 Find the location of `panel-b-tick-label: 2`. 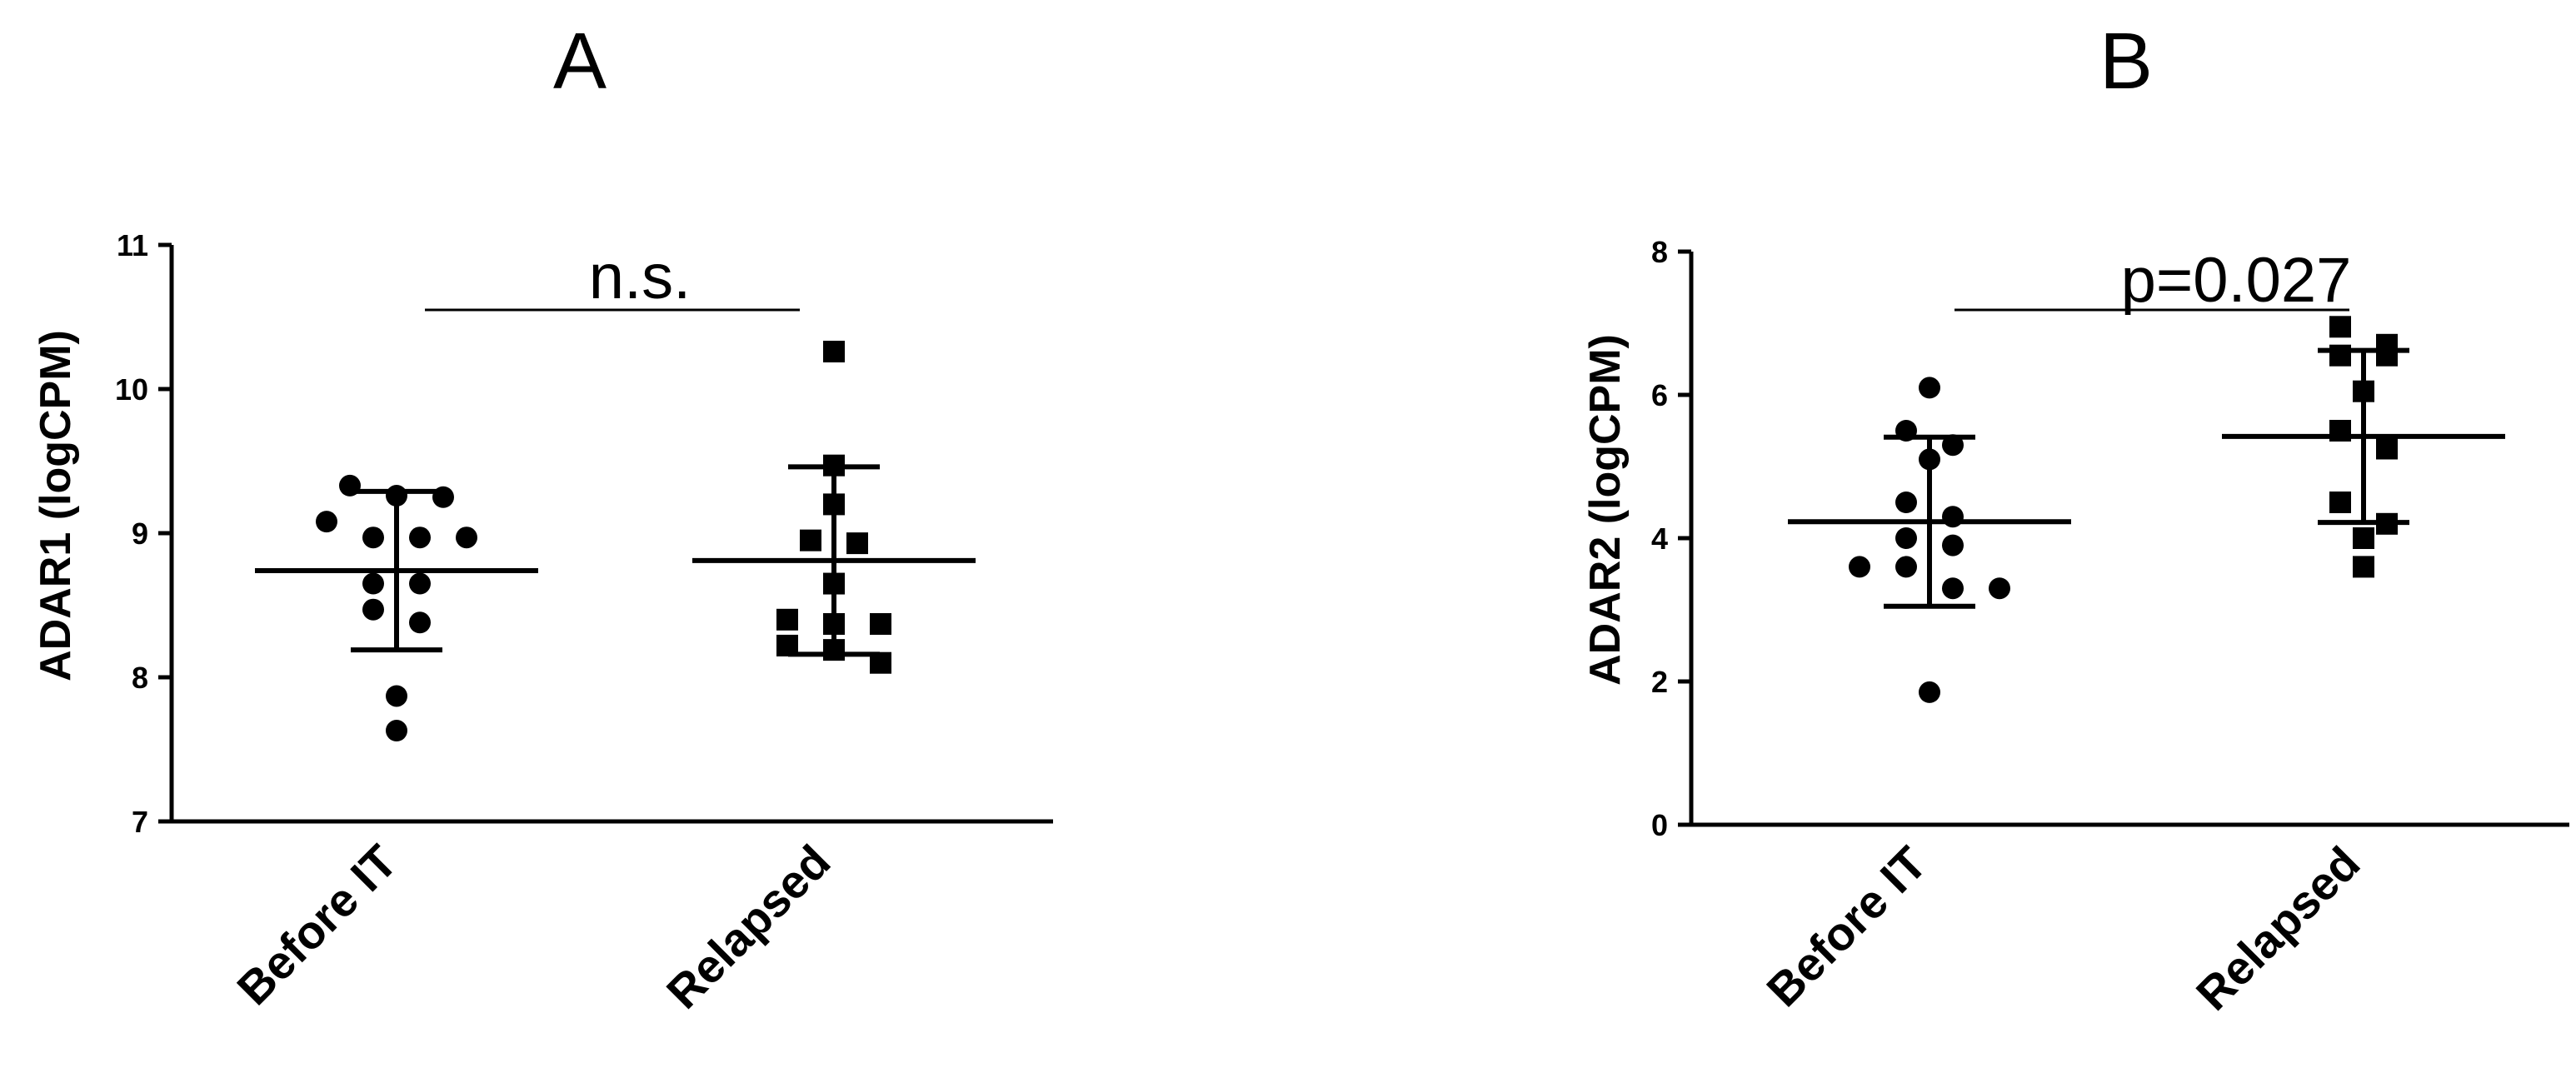

panel-b-tick-label: 2 is located at coordinates (1659, 682).